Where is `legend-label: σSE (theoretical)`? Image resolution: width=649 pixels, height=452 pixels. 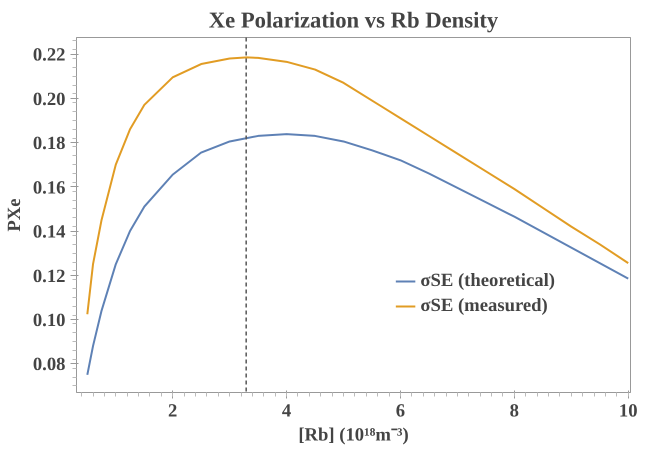 legend-label: σSE (theoretical) is located at coordinates (487, 281).